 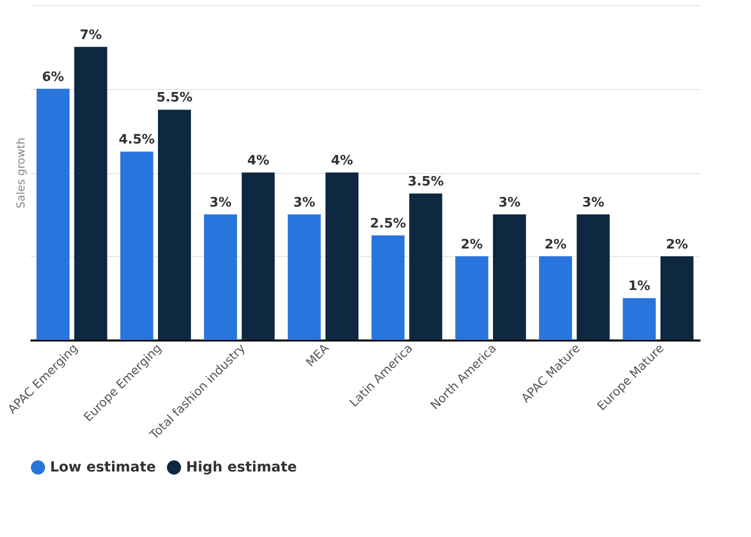 I want to click on data-label: 3.5%, so click(x=426, y=182).